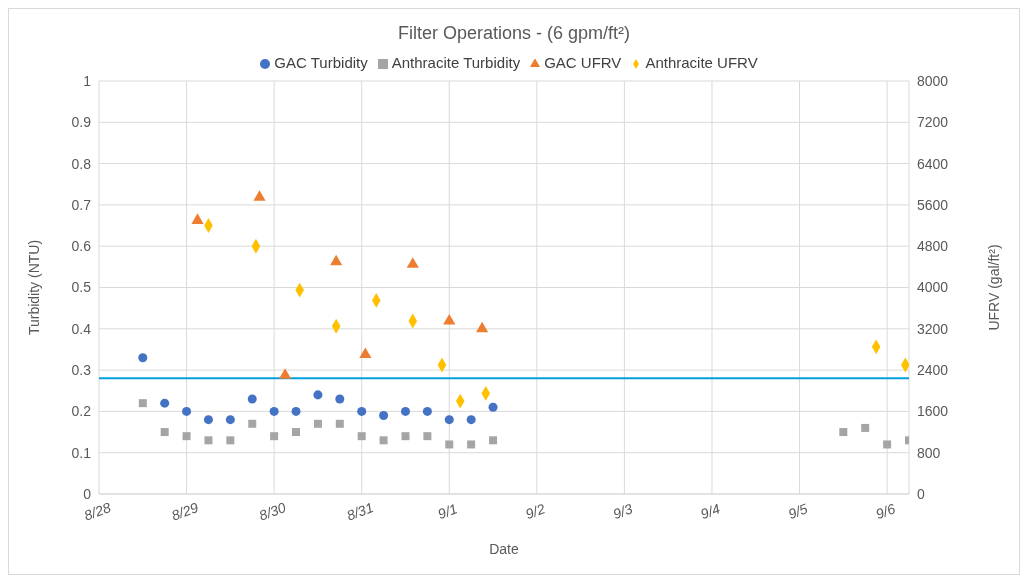  What do you see at coordinates (97, 511) in the screenshot?
I see `x-tick-label: 8/28` at bounding box center [97, 511].